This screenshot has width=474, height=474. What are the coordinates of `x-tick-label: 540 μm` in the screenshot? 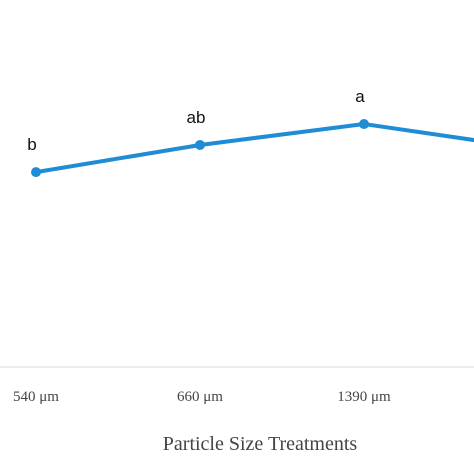 It's located at (36, 397).